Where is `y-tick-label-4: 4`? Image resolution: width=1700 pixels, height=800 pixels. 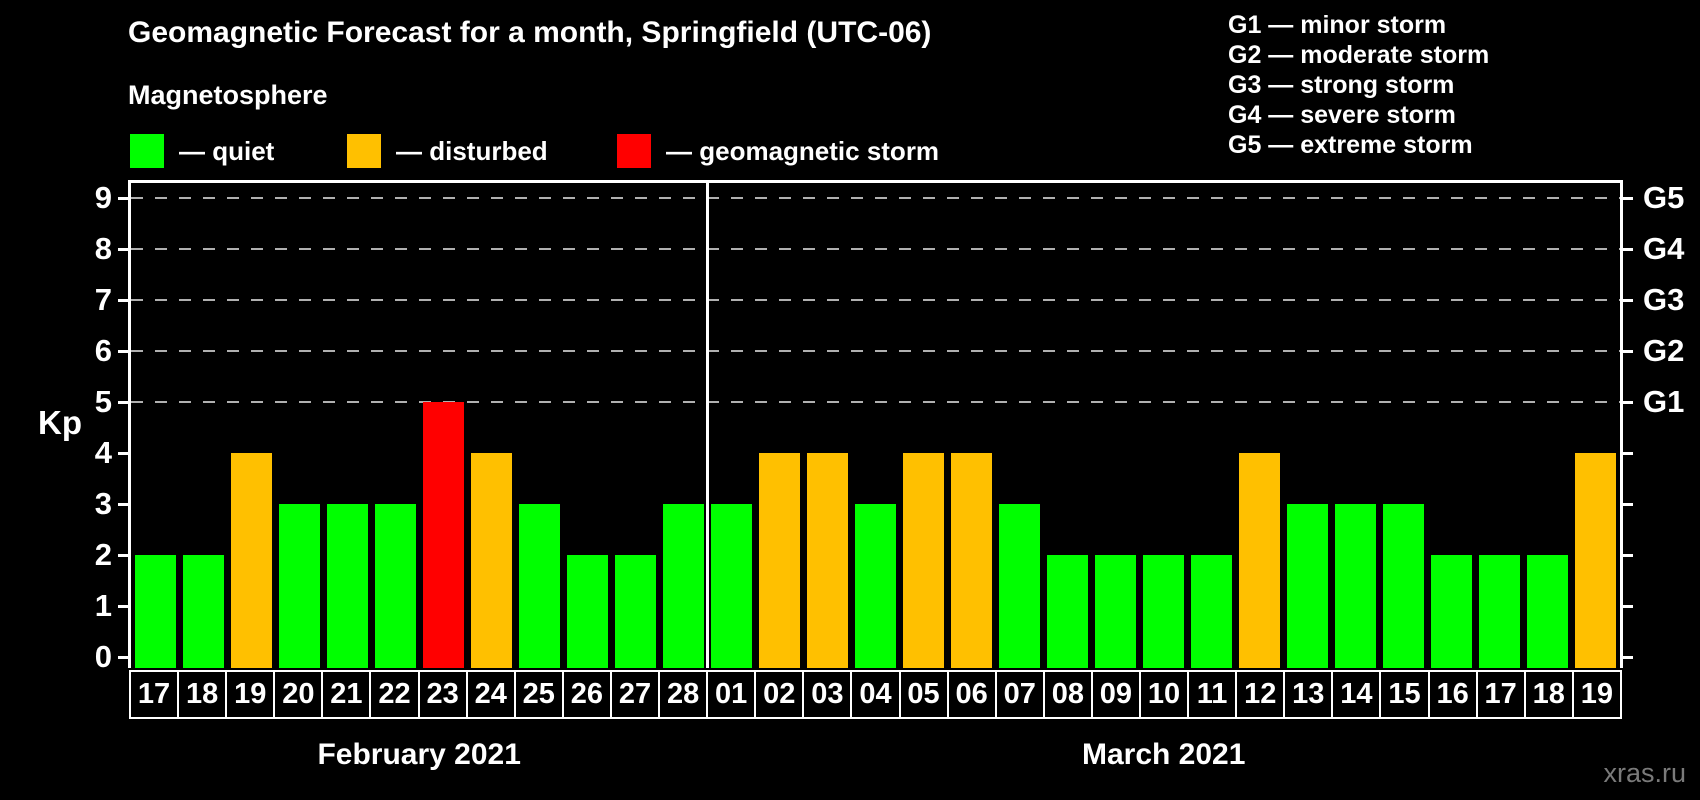
y-tick-label-4: 4 is located at coordinates (103, 452).